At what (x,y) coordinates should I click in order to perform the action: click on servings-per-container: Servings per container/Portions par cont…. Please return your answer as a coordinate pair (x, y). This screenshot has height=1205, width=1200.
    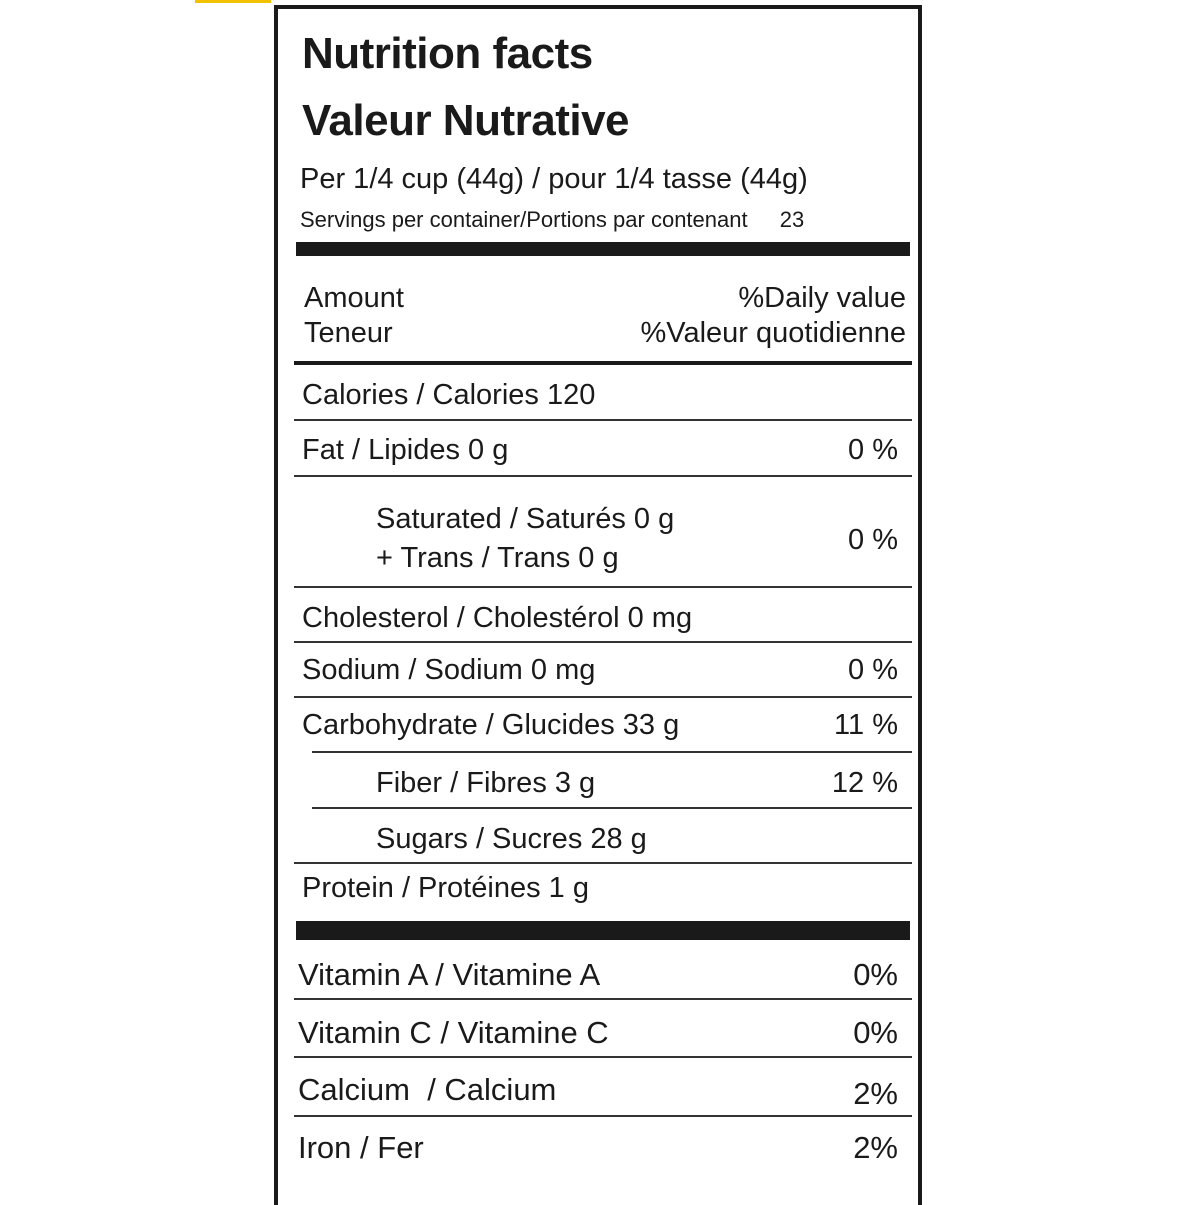
    Looking at the image, I should click on (552, 220).